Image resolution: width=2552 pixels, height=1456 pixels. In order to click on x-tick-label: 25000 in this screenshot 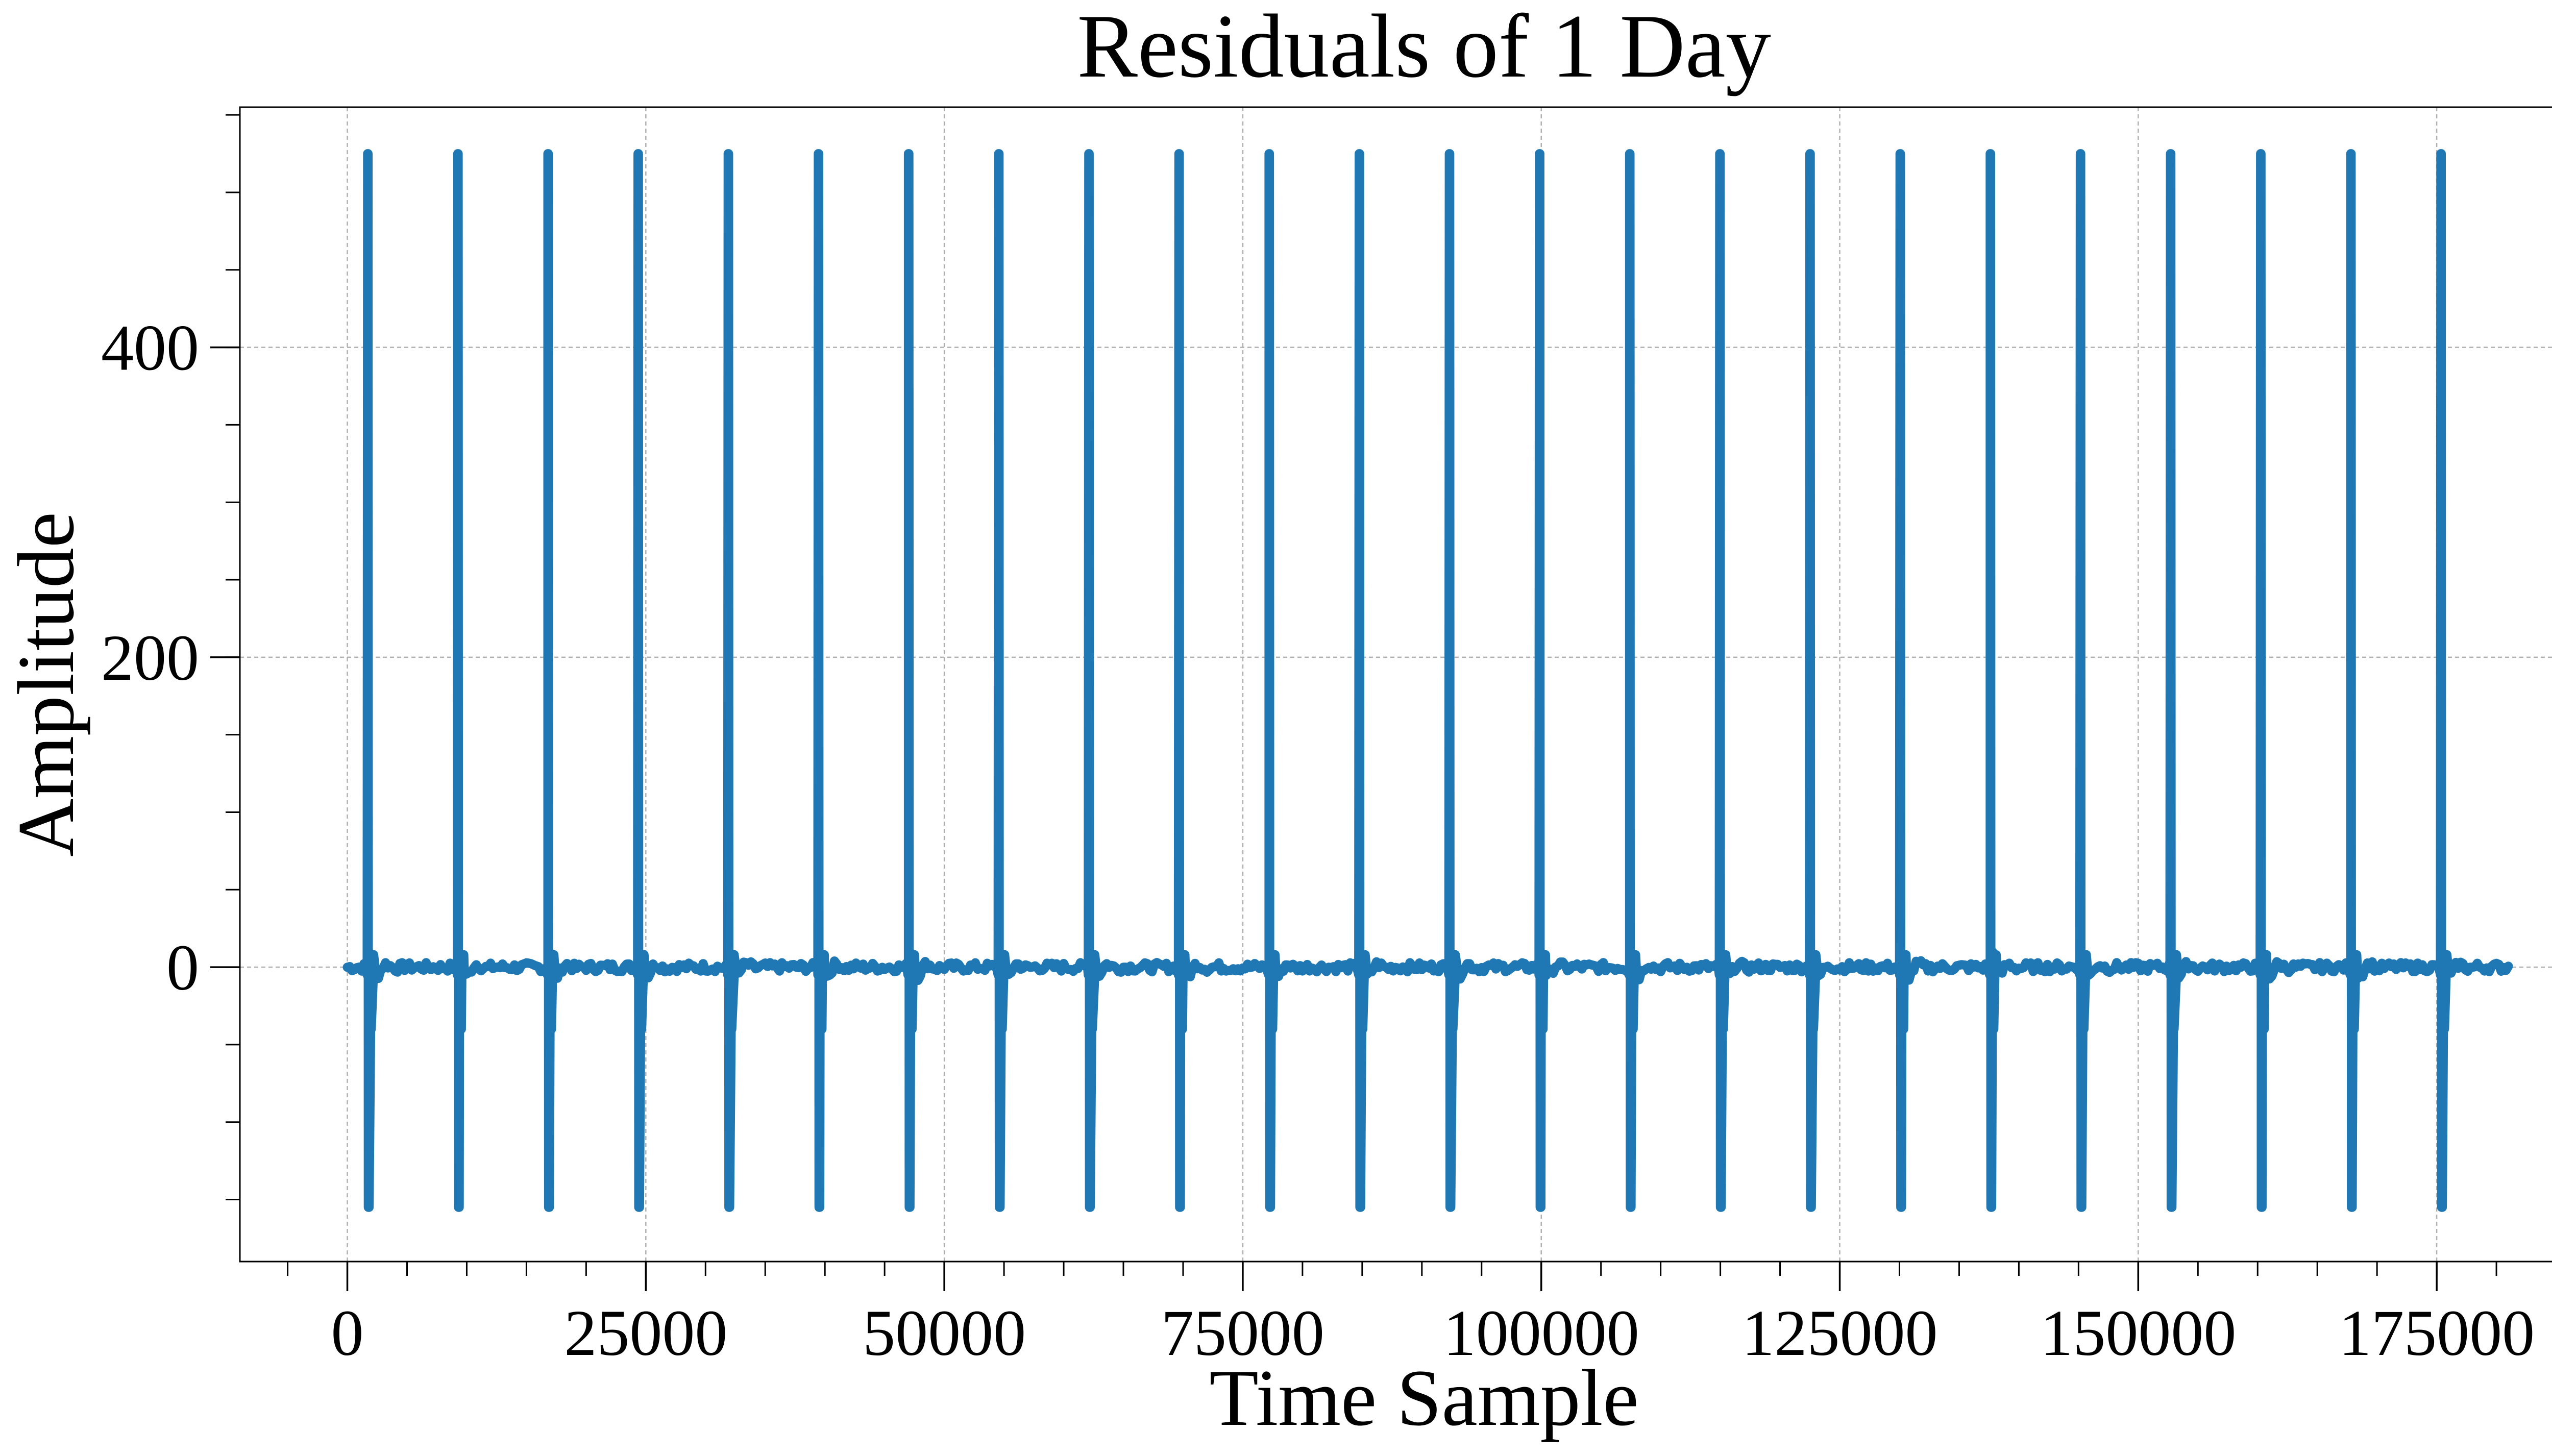, I will do `click(645, 1333)`.